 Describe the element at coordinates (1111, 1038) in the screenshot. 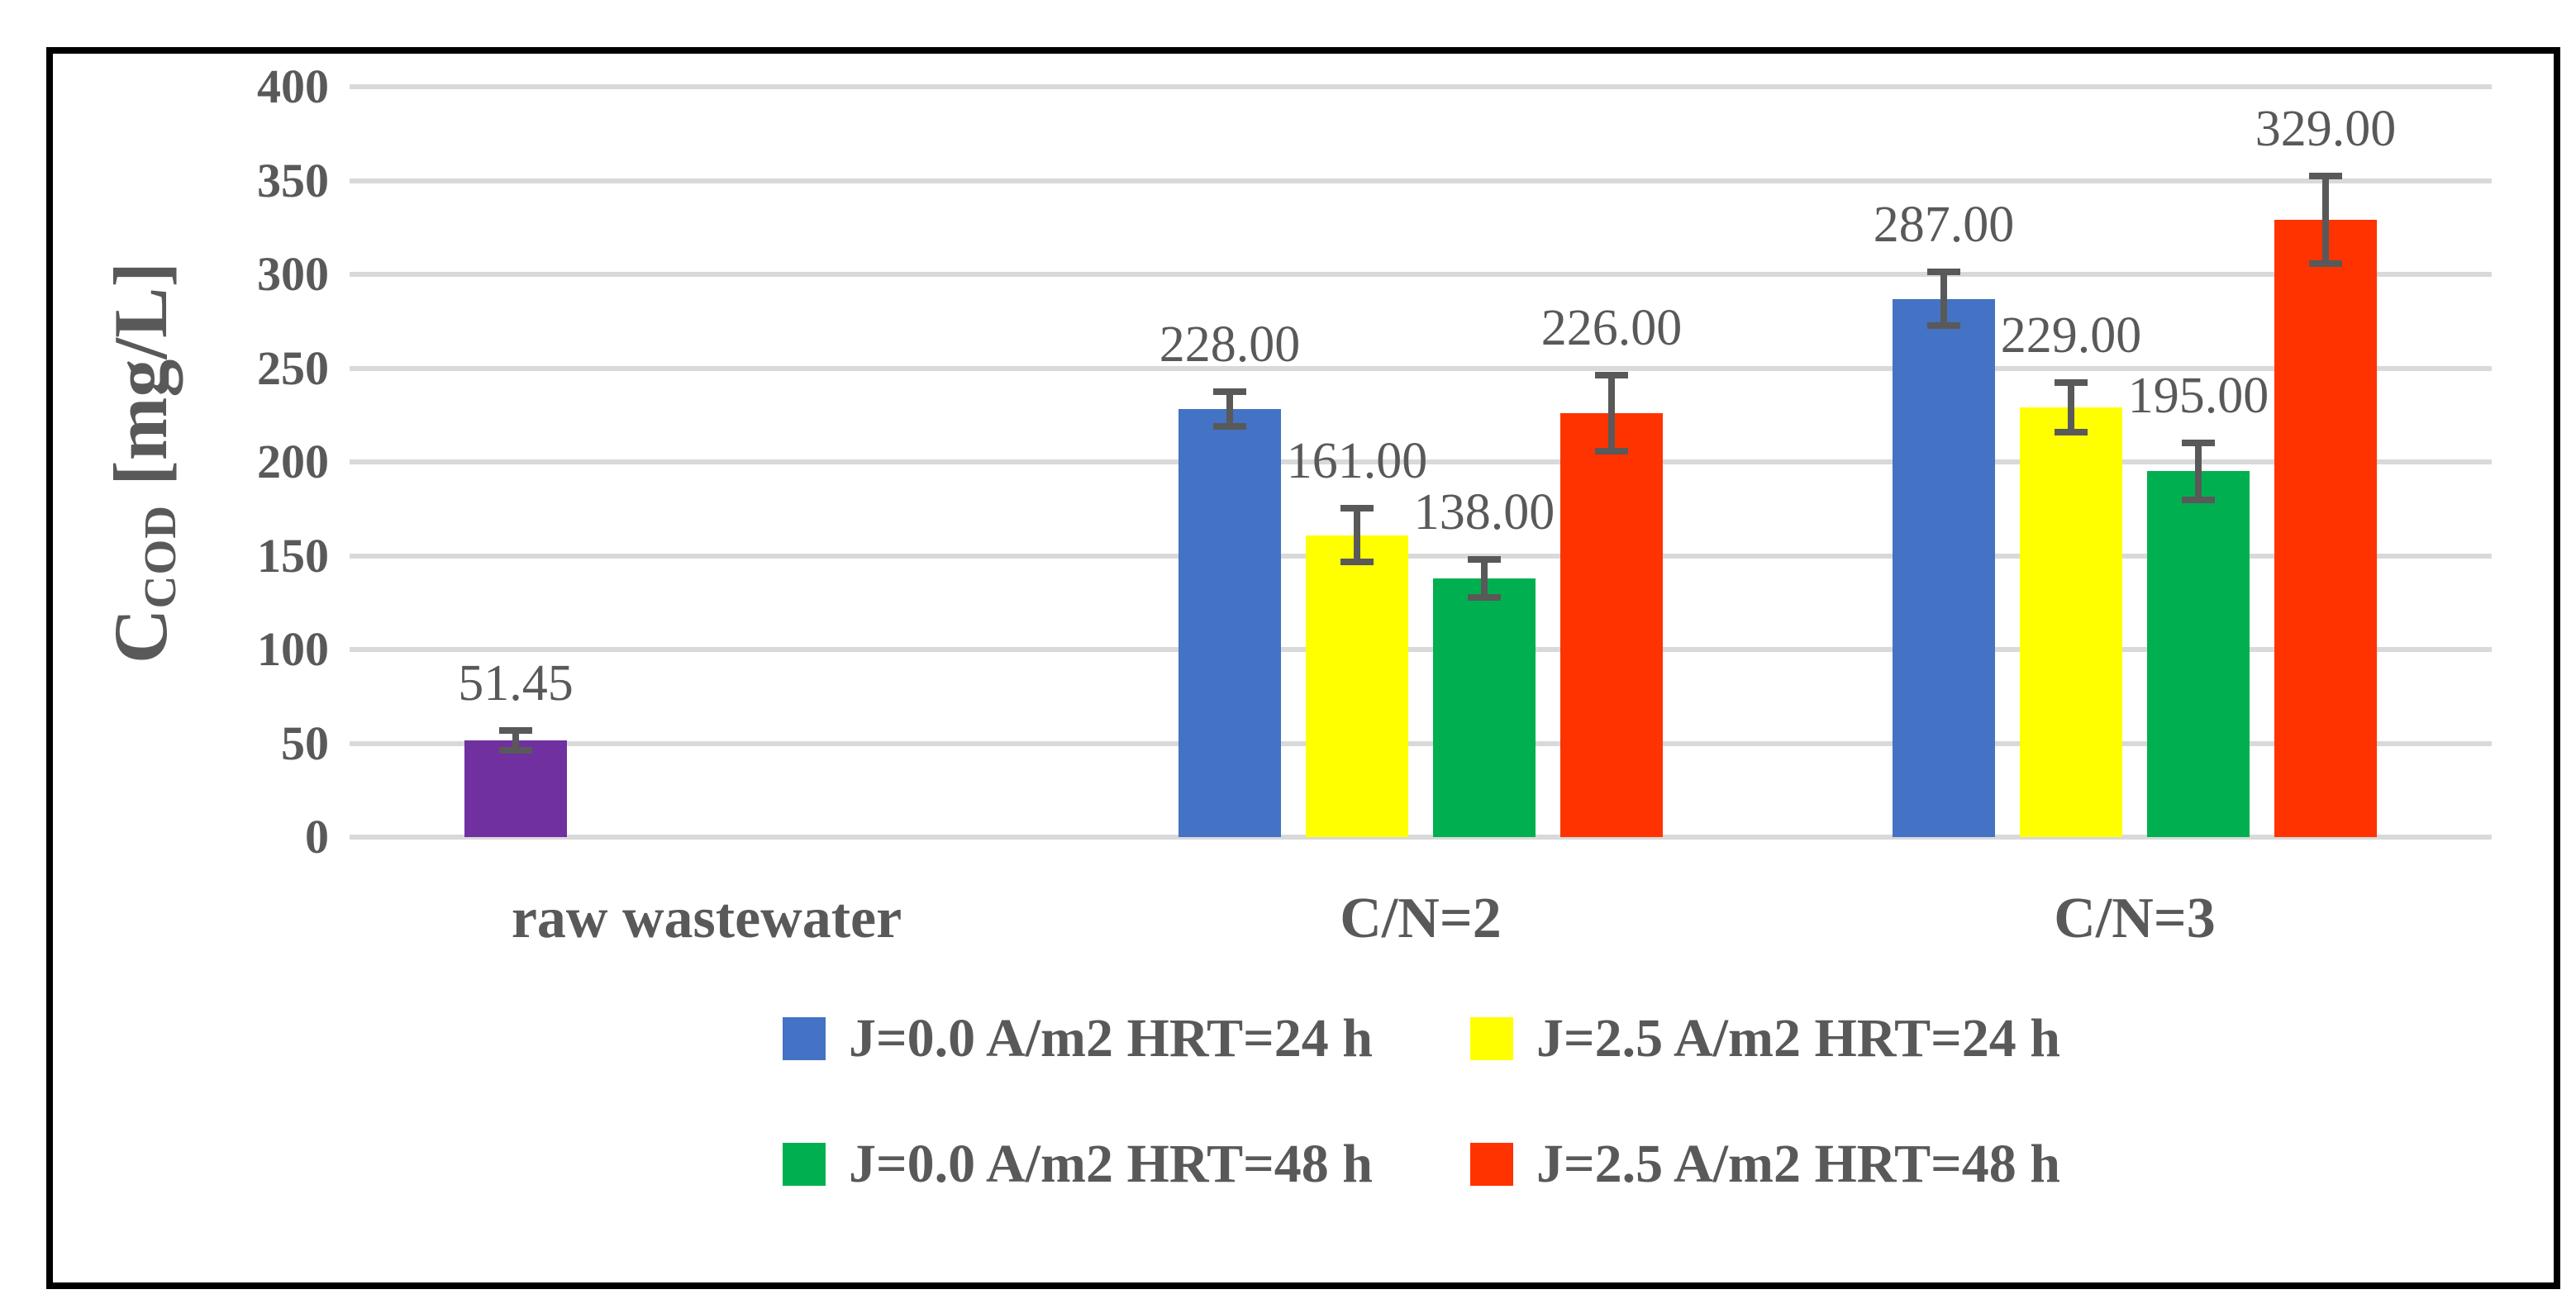

I see `legend-label: J=0.0 A/m2 HRT=24 h` at that location.